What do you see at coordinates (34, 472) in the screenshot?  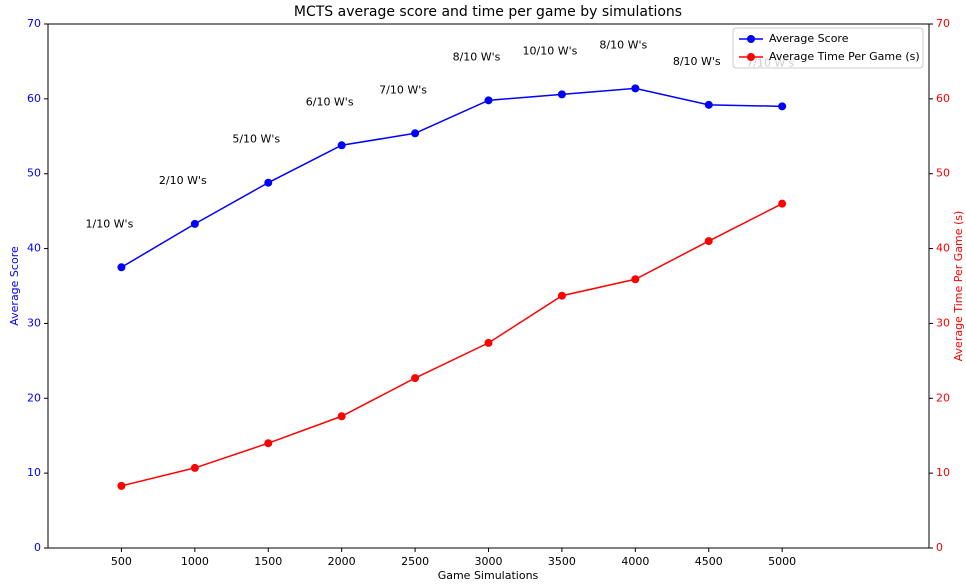 I see `y-tick-label: 10` at bounding box center [34, 472].